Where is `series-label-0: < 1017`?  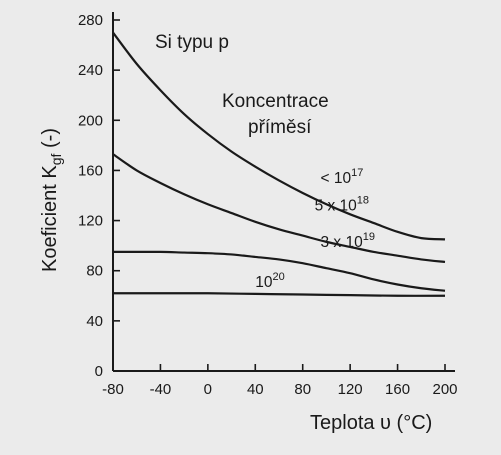 series-label-0: < 1017 is located at coordinates (342, 177).